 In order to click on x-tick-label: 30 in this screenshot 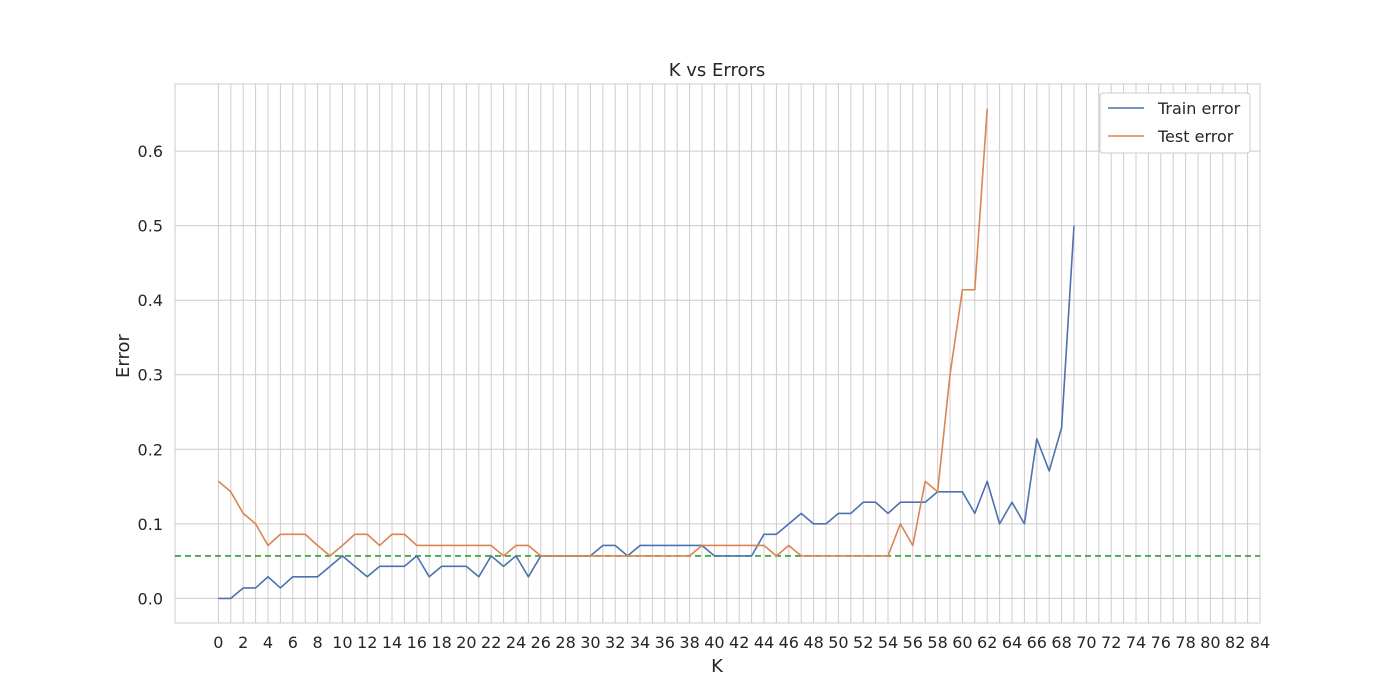, I will do `click(590, 642)`.